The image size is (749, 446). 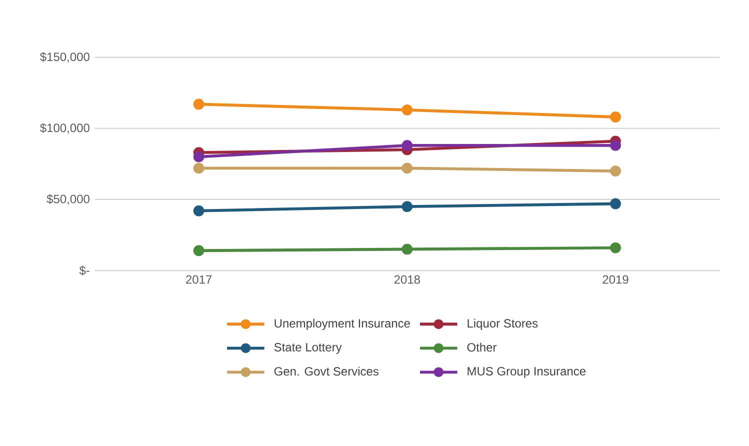 What do you see at coordinates (308, 348) in the screenshot?
I see `legend-label: State Lottery` at bounding box center [308, 348].